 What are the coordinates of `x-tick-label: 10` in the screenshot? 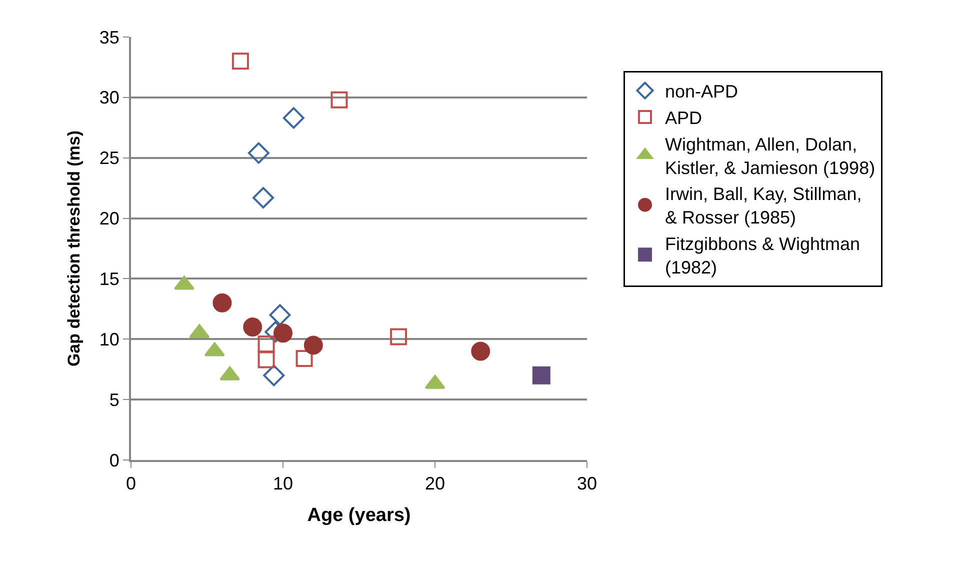 It's located at (283, 484).